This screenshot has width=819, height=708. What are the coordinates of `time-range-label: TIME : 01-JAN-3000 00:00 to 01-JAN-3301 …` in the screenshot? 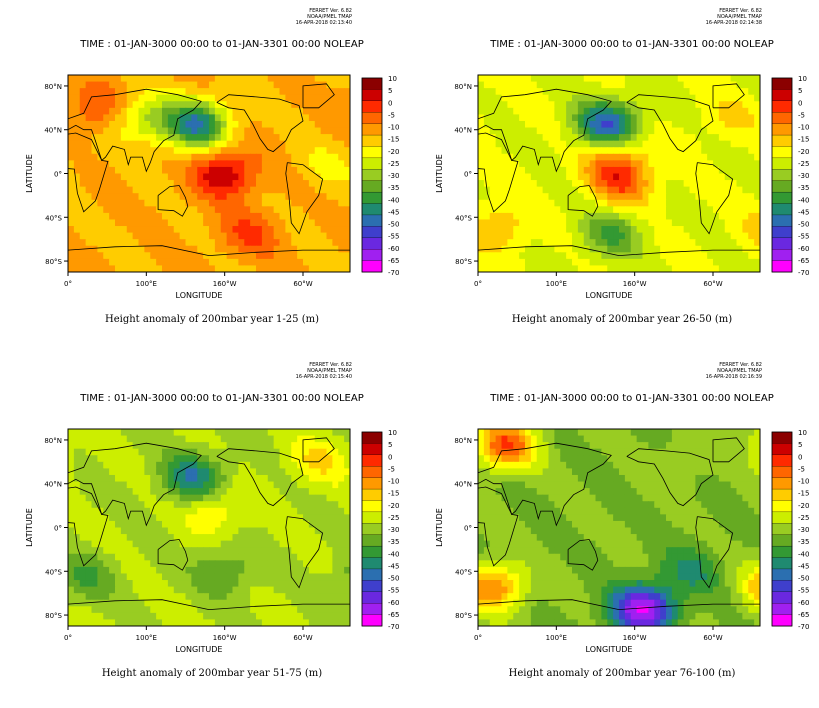 It's located at (631, 44).